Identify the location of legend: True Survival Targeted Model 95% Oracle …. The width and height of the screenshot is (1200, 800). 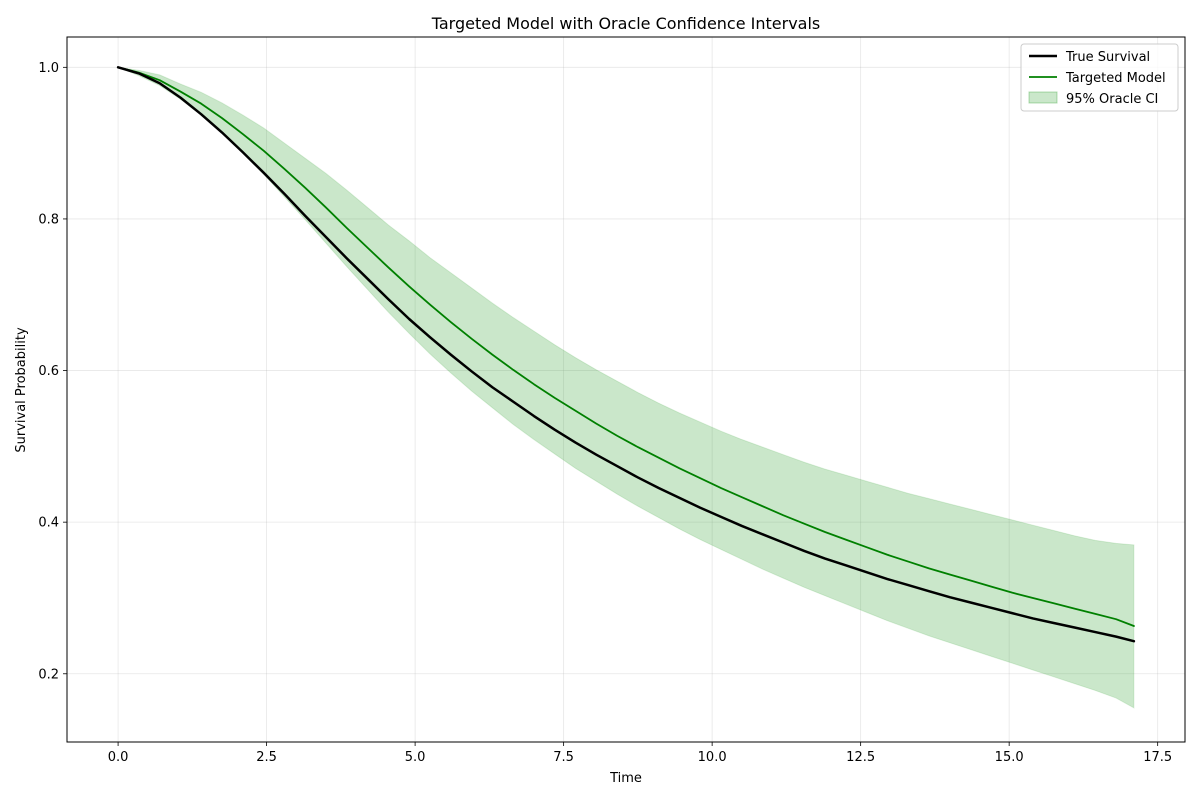
(1099, 77).